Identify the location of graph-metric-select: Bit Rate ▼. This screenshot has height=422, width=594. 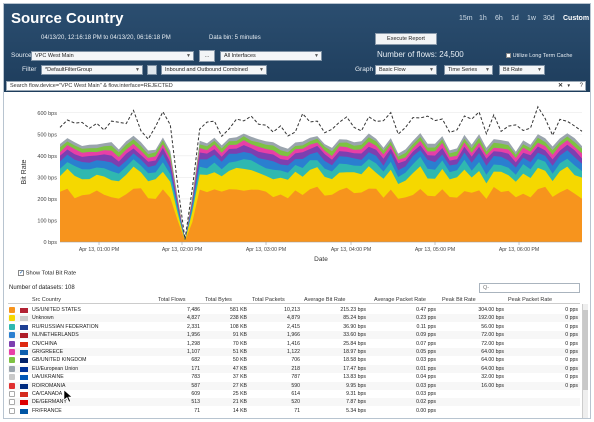
(522, 70).